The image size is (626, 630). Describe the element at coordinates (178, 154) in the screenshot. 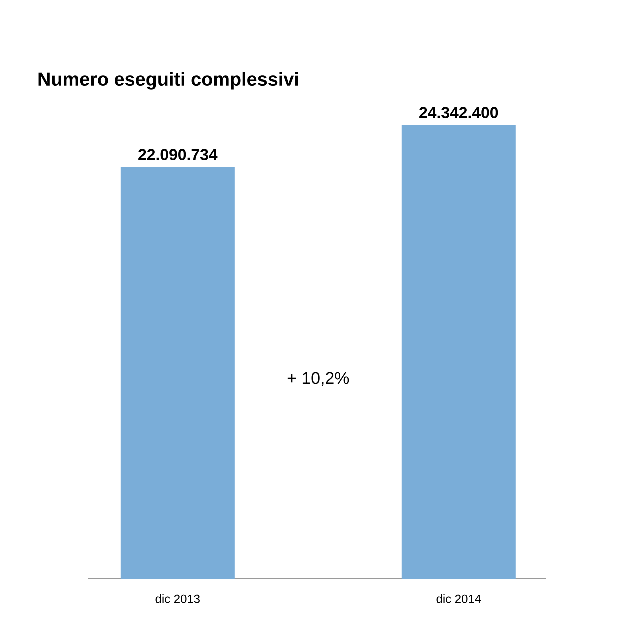

I see `data-label: 22.090.734` at that location.